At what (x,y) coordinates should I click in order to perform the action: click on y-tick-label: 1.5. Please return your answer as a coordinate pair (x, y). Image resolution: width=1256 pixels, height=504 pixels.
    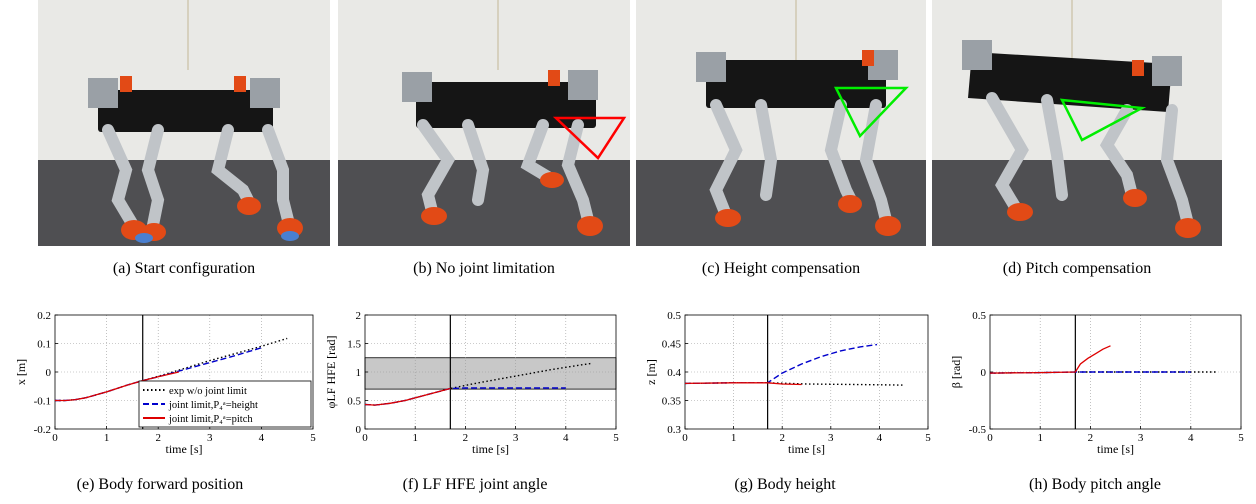
    Looking at the image, I should click on (354, 345).